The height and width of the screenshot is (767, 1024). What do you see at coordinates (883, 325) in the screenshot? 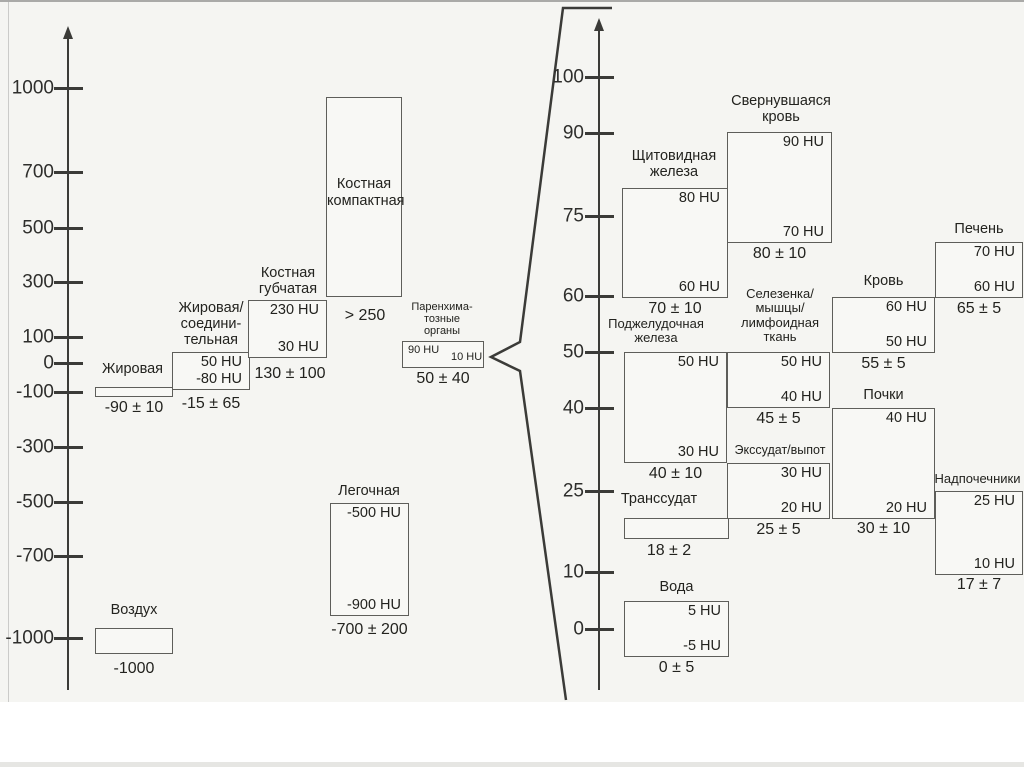
I see `tissue-blood-box: 60 HU 50 HU` at bounding box center [883, 325].